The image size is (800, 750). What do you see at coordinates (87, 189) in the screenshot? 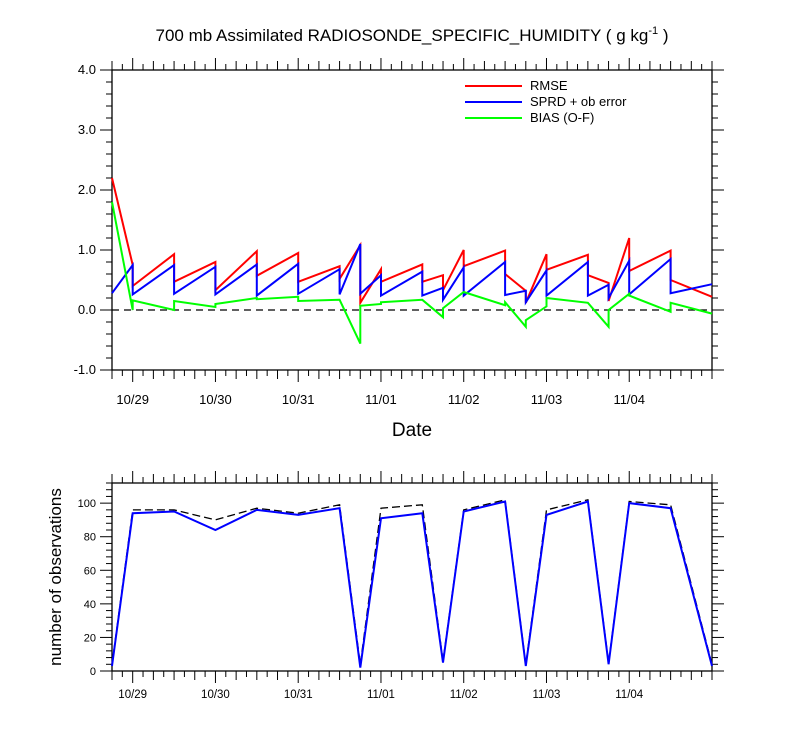
I see `chart0-y-tick-label: 2.0` at bounding box center [87, 189].